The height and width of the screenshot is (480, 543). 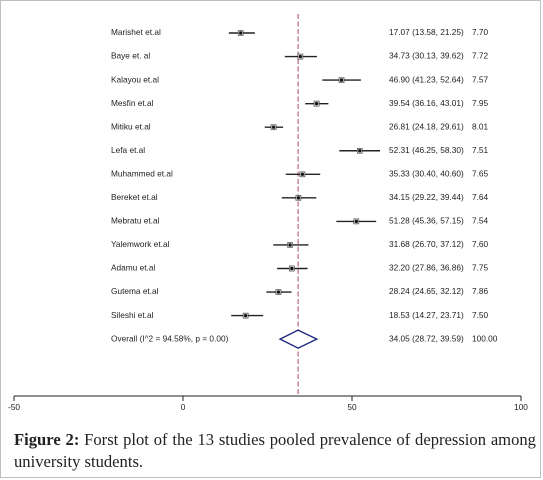 I want to click on x-tick-label: 0, so click(x=183, y=407).